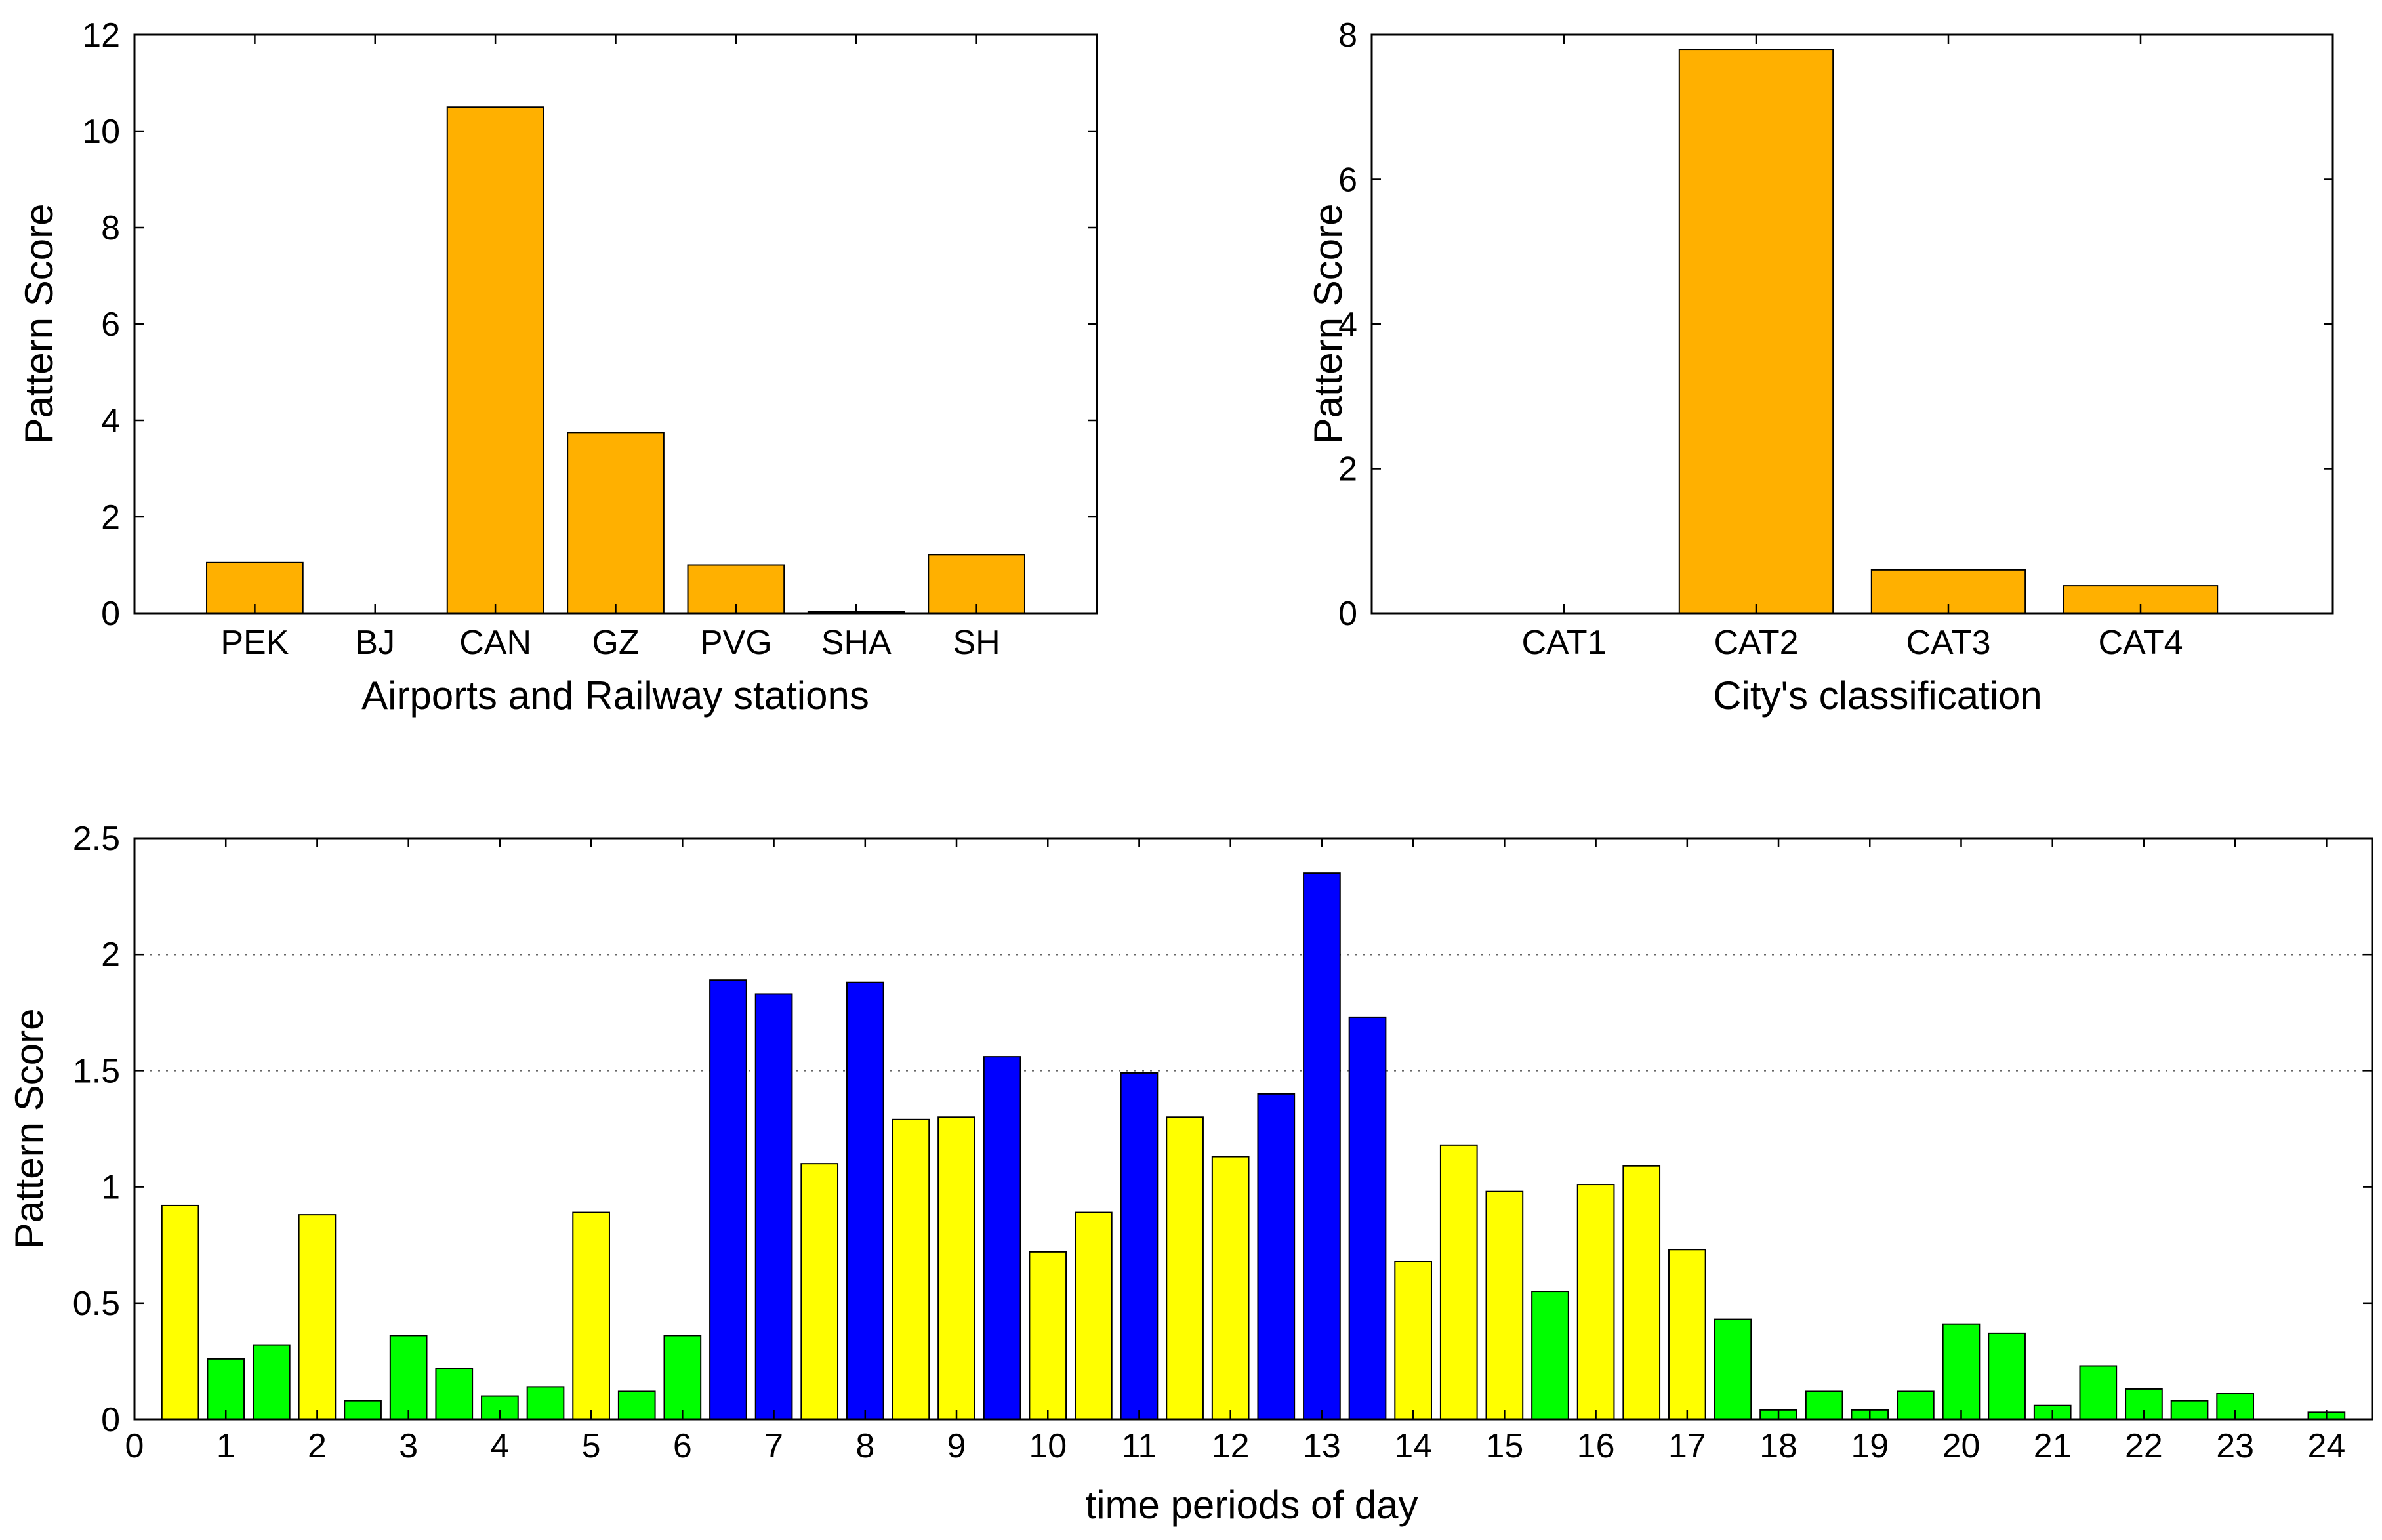 This screenshot has width=2382, height=1540. What do you see at coordinates (226, 1446) in the screenshot?
I see `chart-time-x-tick-label: 1` at bounding box center [226, 1446].